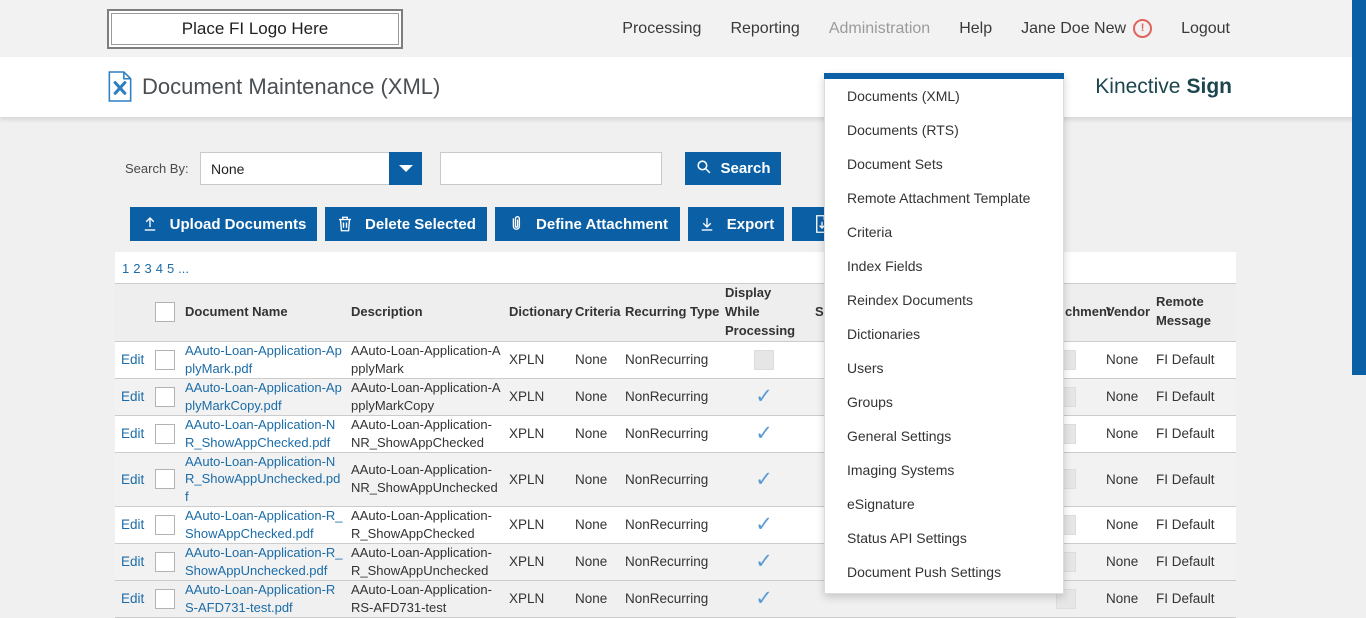 This screenshot has height=618, width=1366. What do you see at coordinates (924, 572) in the screenshot?
I see `menu-item-document-push-settings: Document Push Settings` at bounding box center [924, 572].